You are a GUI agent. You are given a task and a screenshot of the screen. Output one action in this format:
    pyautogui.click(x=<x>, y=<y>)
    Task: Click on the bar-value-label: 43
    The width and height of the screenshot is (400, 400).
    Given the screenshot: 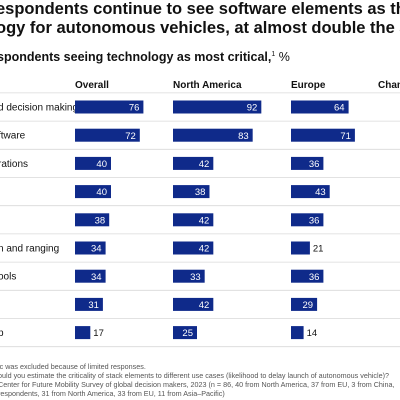 What is the action you would take?
    pyautogui.click(x=320, y=192)
    